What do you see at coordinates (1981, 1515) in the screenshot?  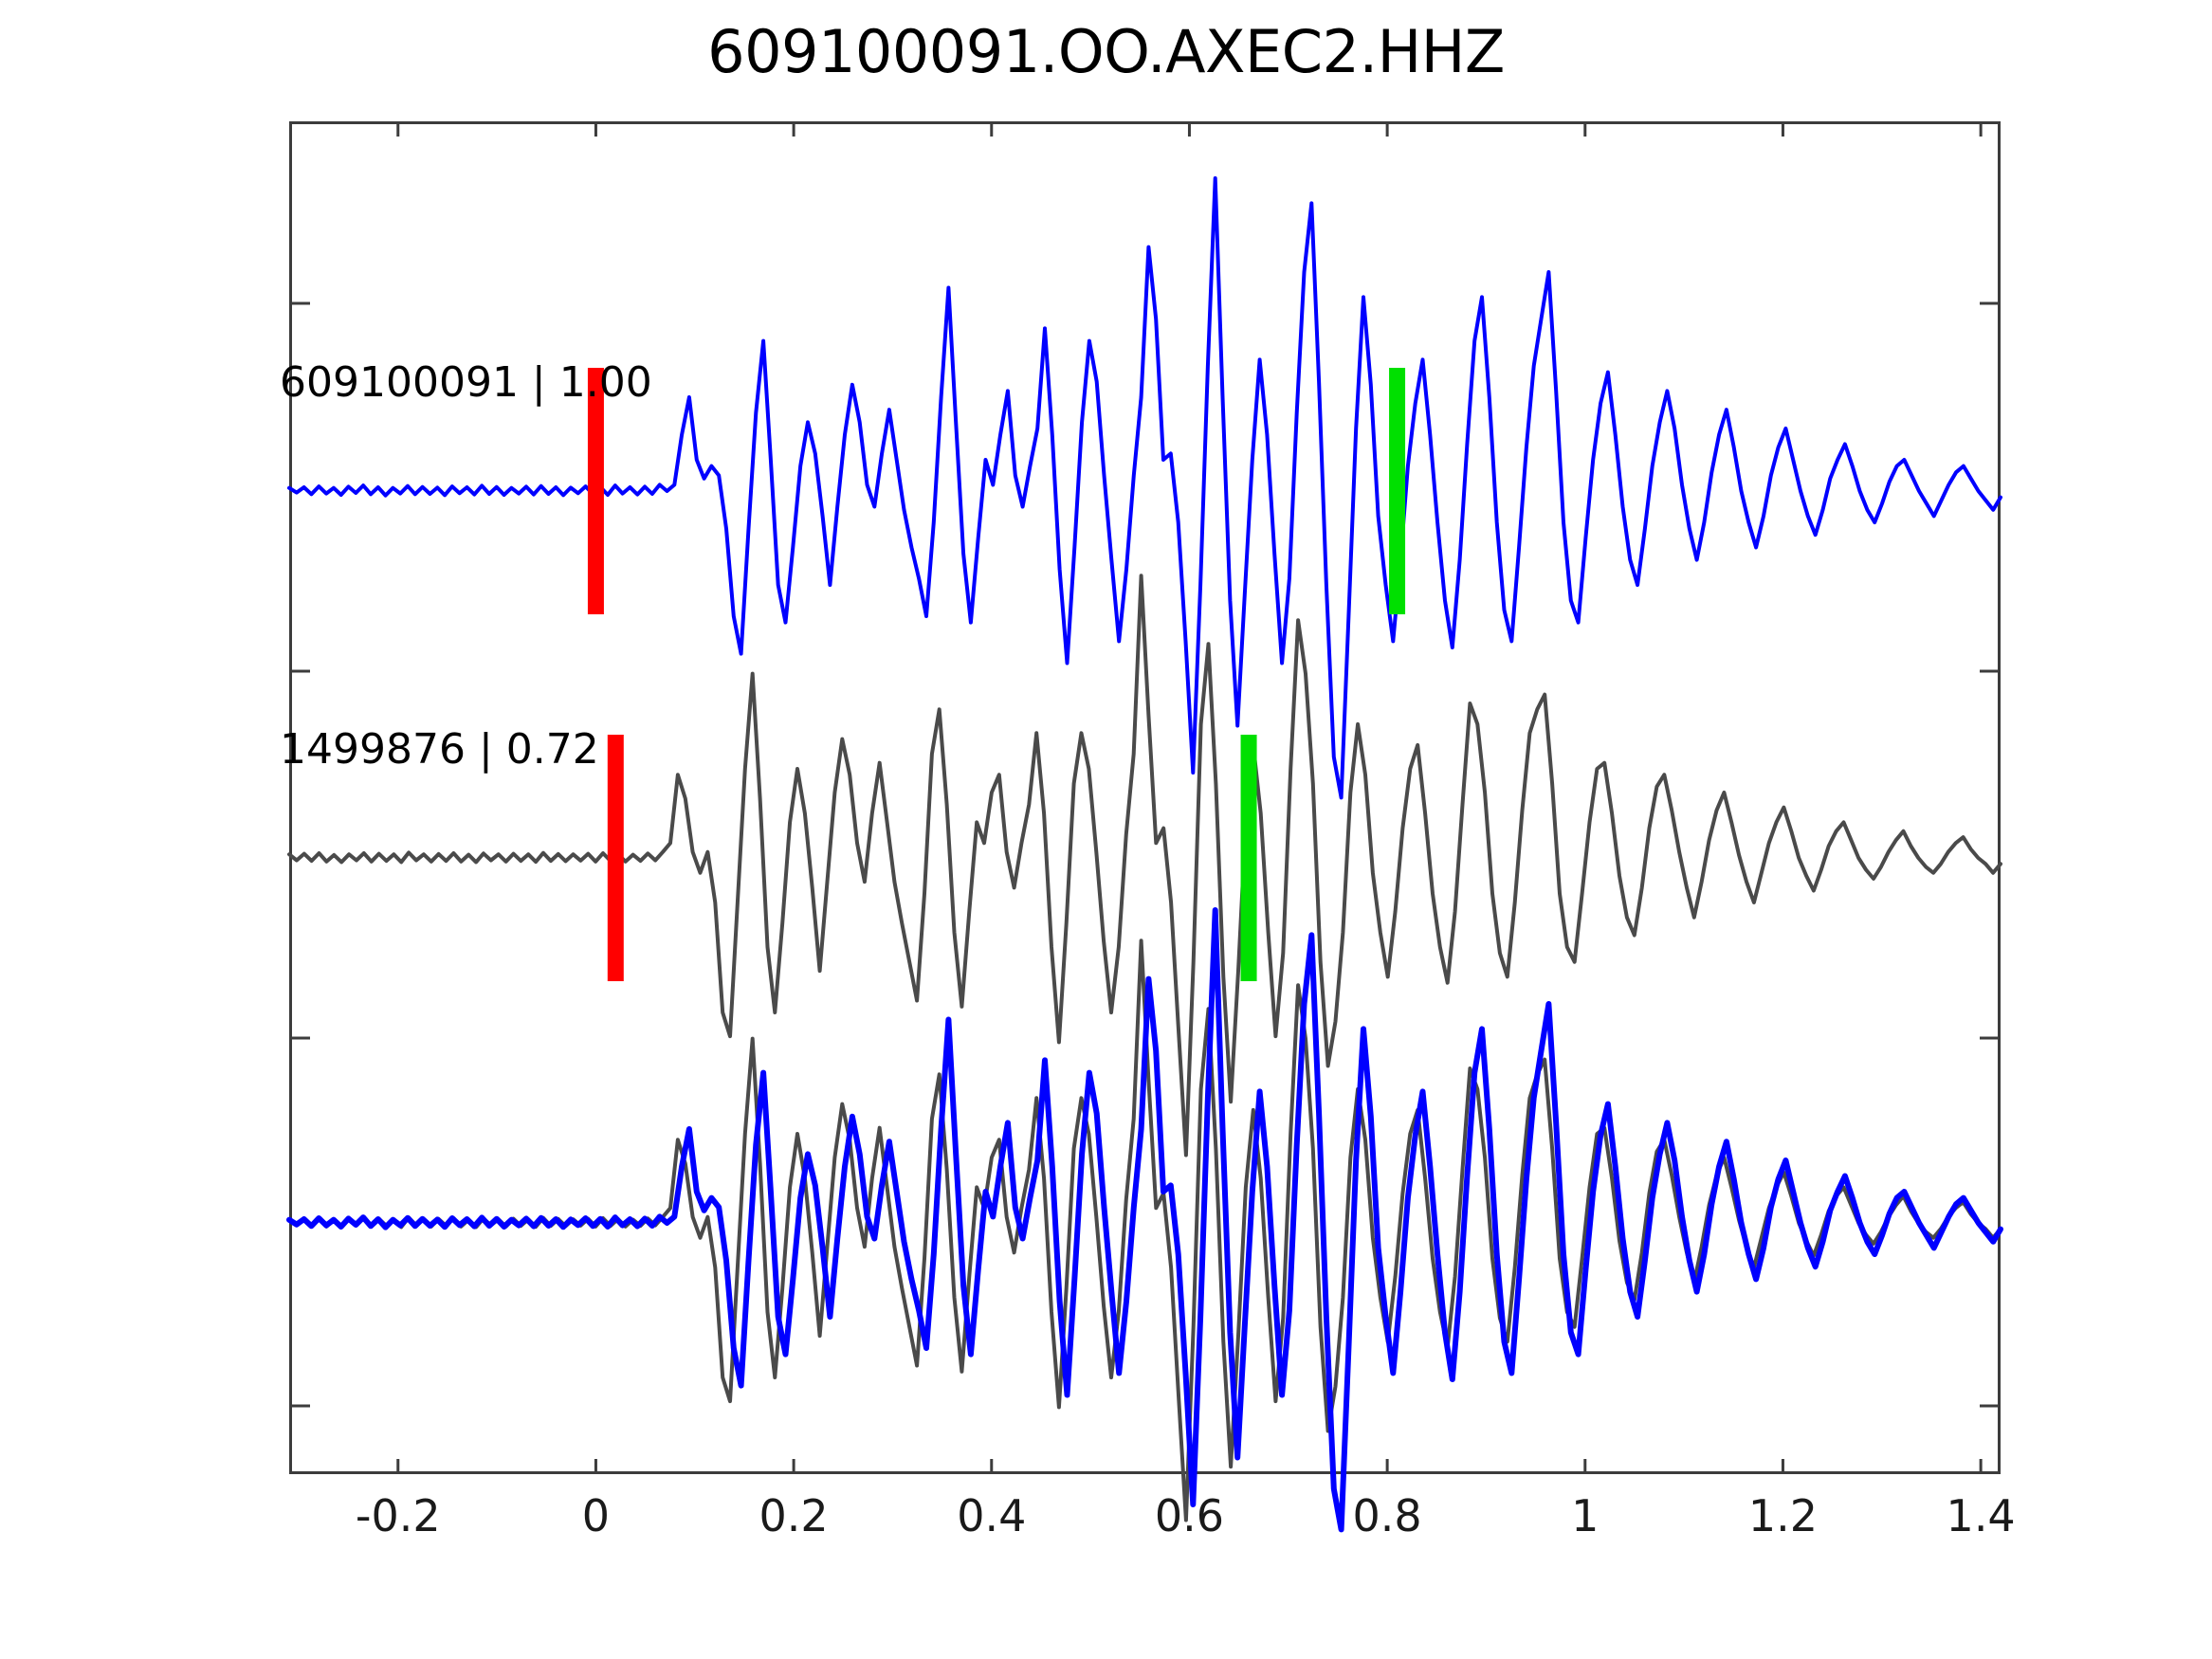 I see `x-tick-label: 1.4` at bounding box center [1981, 1515].